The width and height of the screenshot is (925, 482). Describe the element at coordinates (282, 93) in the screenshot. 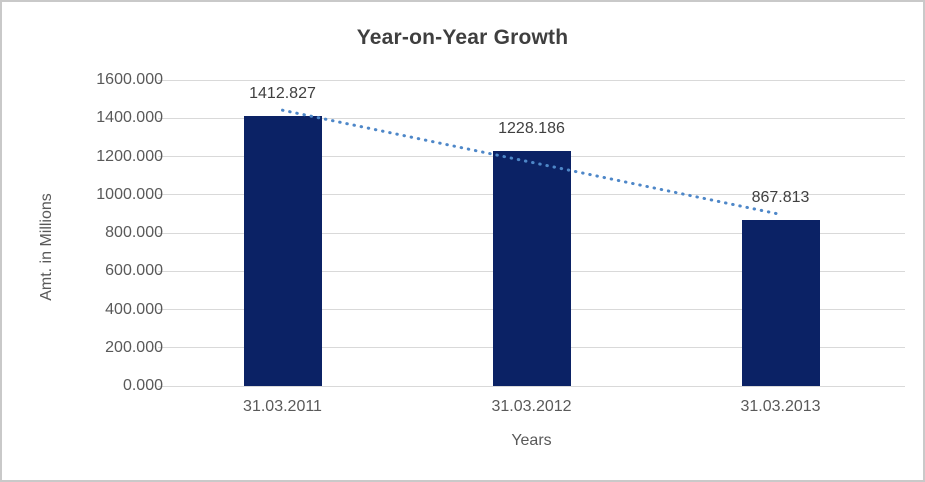

I see `bar-data-label: 1412.827` at that location.